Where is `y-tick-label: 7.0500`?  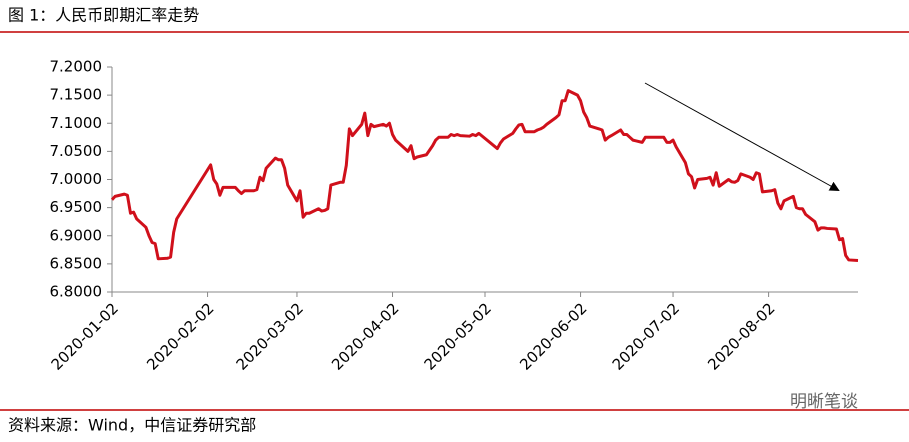
y-tick-label: 7.0500 is located at coordinates (76, 151).